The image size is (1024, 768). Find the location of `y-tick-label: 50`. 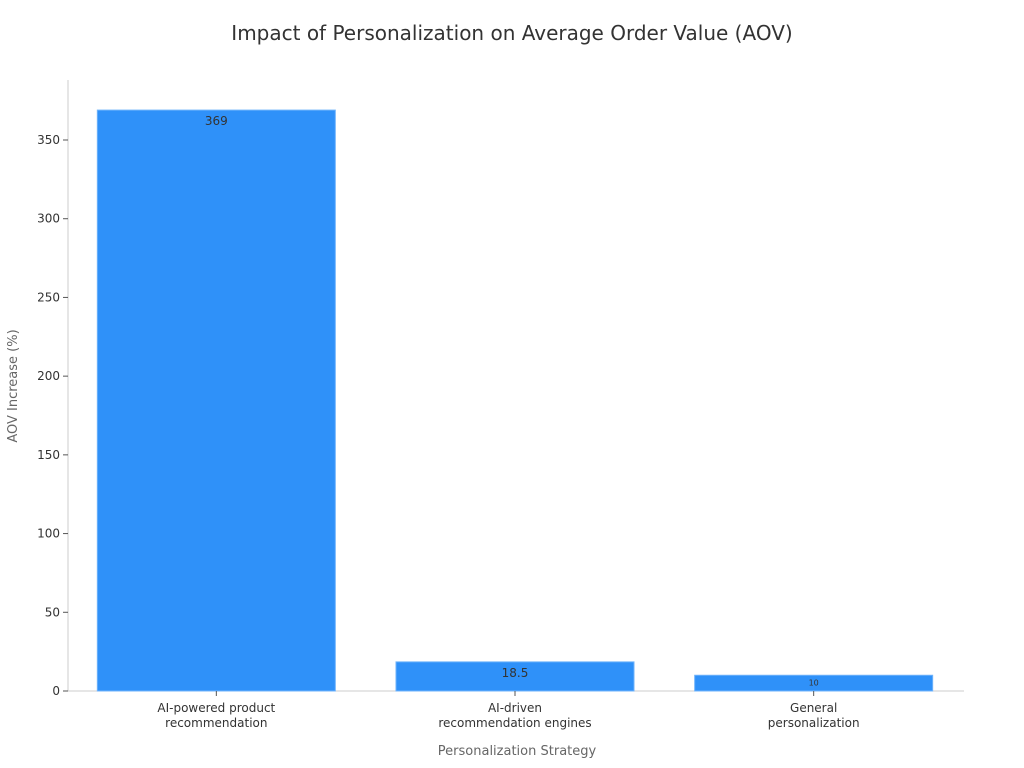

y-tick-label: 50 is located at coordinates (52, 612).